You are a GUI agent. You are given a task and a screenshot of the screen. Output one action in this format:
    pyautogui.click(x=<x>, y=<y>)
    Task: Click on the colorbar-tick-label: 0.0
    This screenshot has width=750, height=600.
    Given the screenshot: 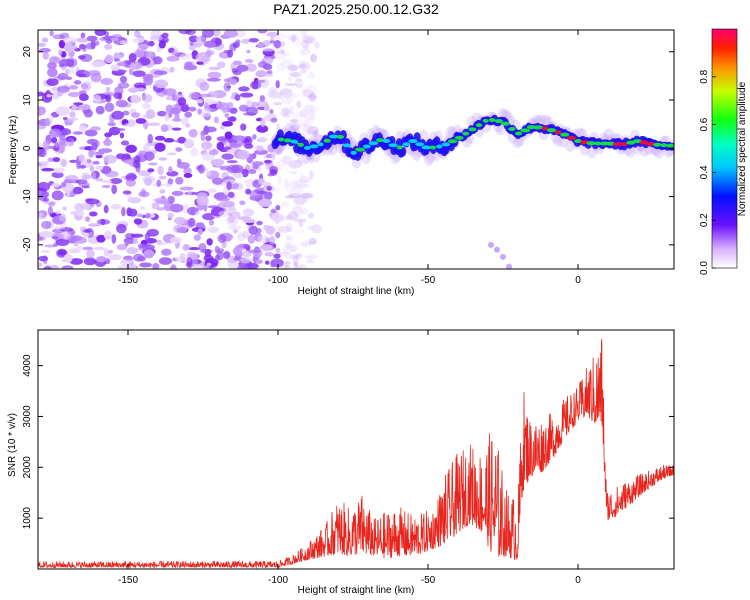 What is the action you would take?
    pyautogui.click(x=704, y=268)
    